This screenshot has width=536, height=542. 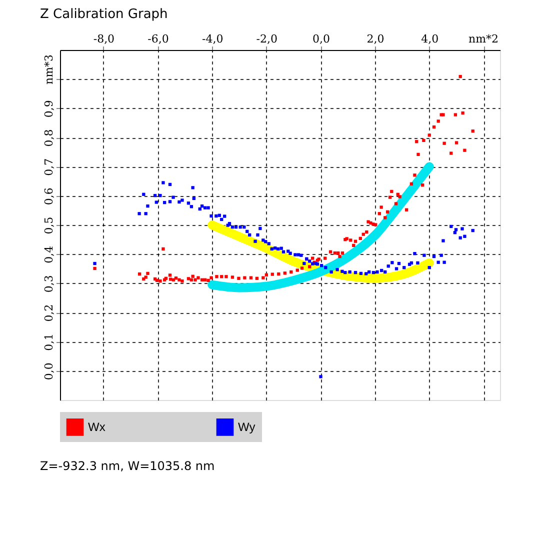 What do you see at coordinates (49, 109) in the screenshot?
I see `y-tick-label: 0,9` at bounding box center [49, 109].